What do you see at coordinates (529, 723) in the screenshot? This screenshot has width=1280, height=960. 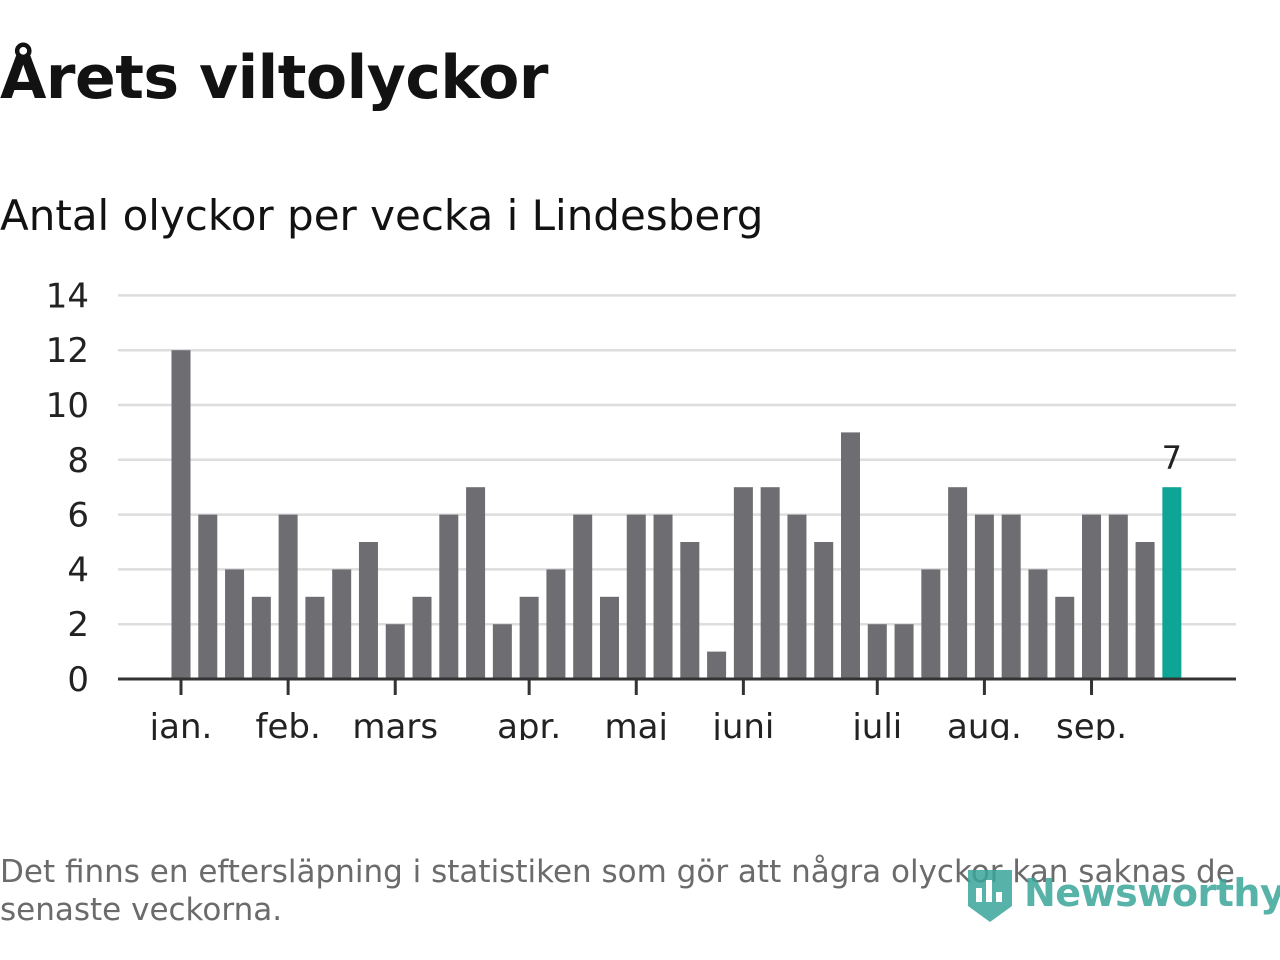 I see `x-tick-label: apr.` at bounding box center [529, 723].